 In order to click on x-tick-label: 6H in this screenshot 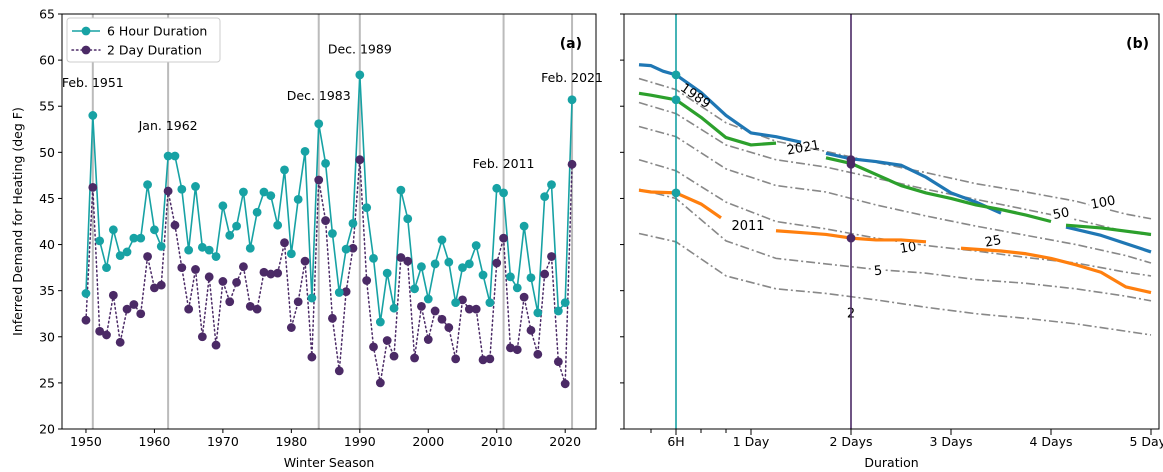, I will do `click(675, 441)`.